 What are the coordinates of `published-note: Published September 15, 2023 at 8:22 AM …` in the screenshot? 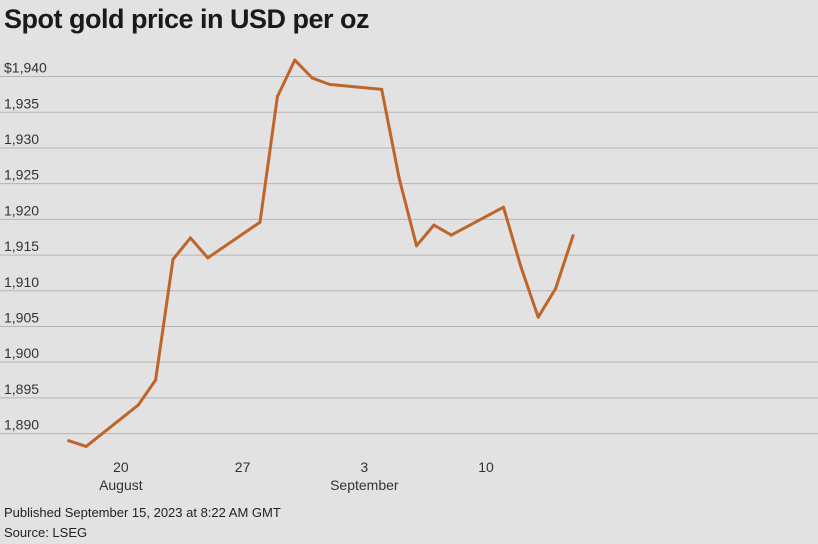 It's located at (142, 512).